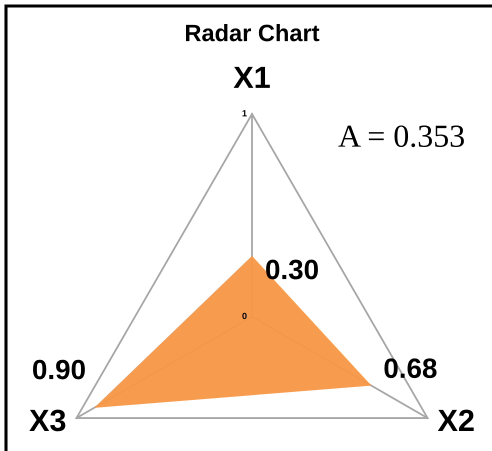 Image resolution: width=492 pixels, height=451 pixels. Describe the element at coordinates (244, 316) in the screenshot. I see `y-tick-label: 0` at that location.